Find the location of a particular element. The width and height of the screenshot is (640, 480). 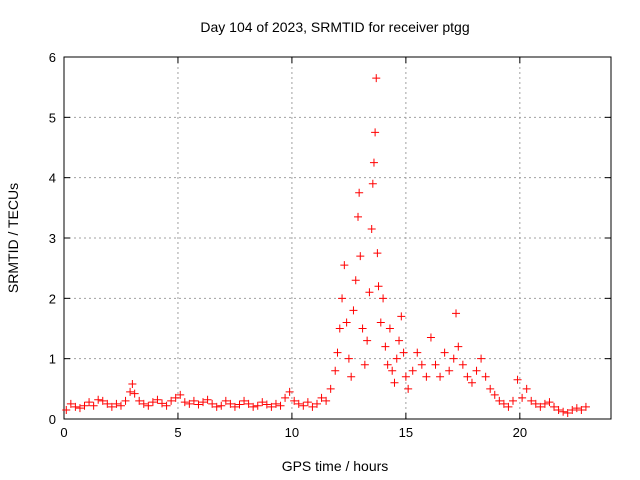

y-tick-label: 3 is located at coordinates (52, 238).